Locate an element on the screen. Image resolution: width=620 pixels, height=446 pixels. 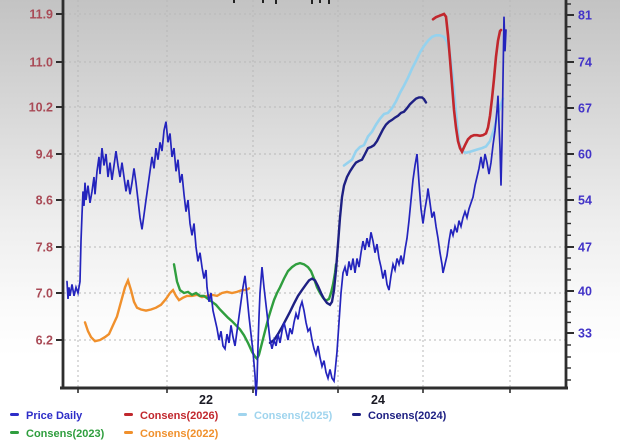
left-axis-label: 7.0 is located at coordinates (44, 294).